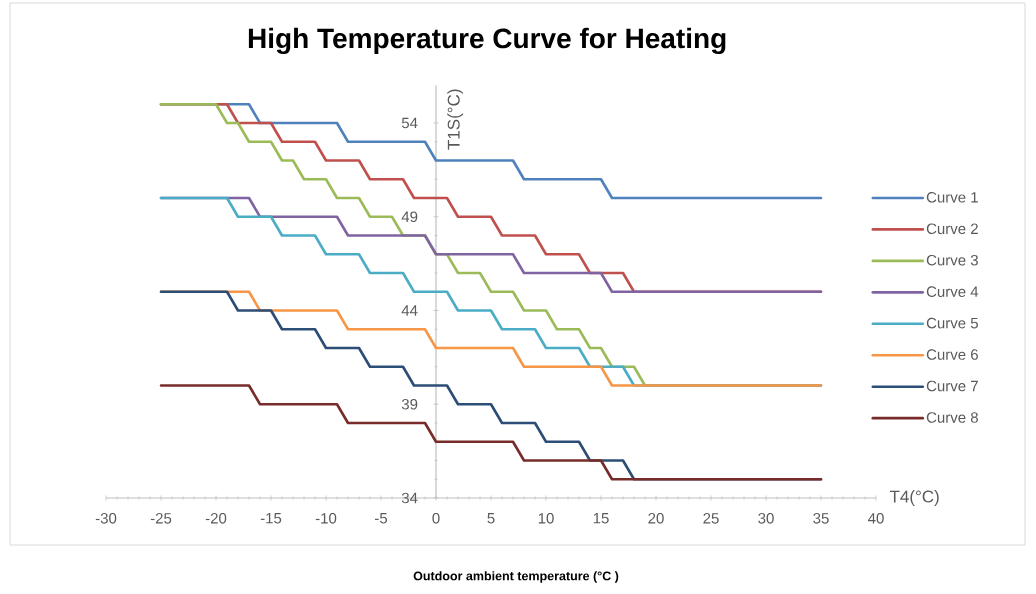 The image size is (1036, 594). I want to click on x-tick-label: 0, so click(436, 518).